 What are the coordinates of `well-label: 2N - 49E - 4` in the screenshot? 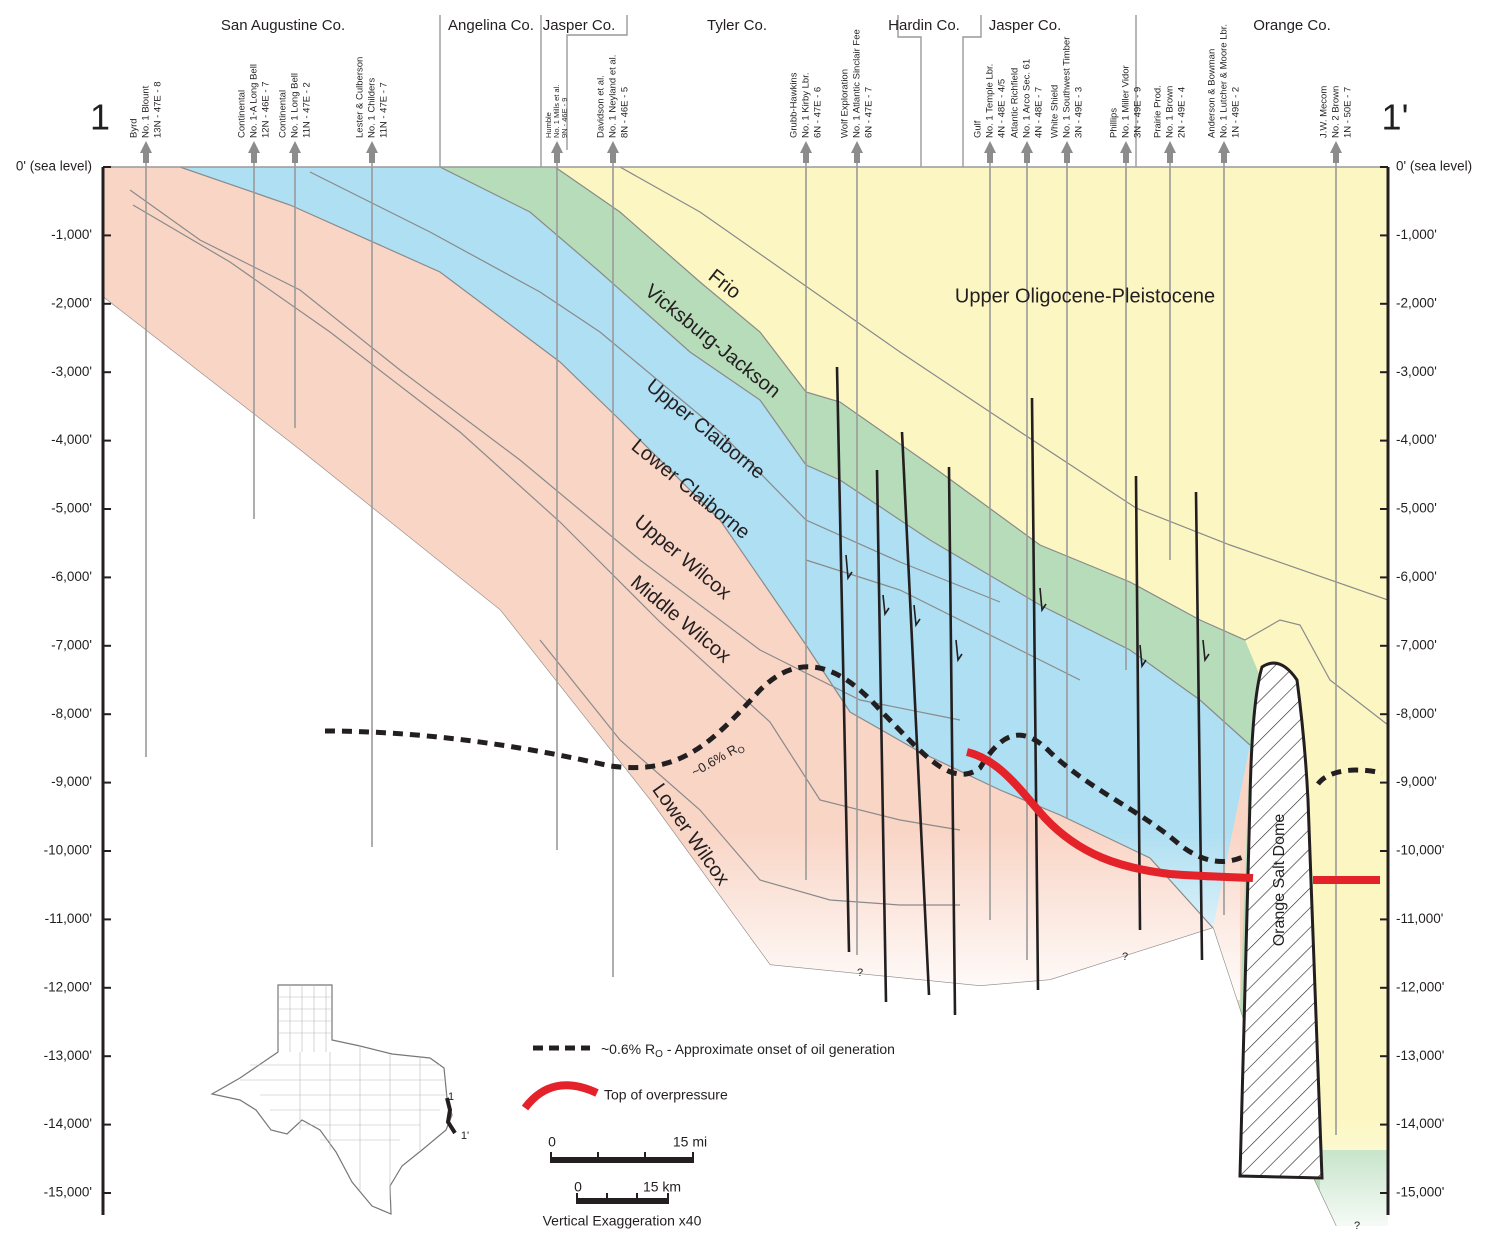 It's located at (1182, 112).